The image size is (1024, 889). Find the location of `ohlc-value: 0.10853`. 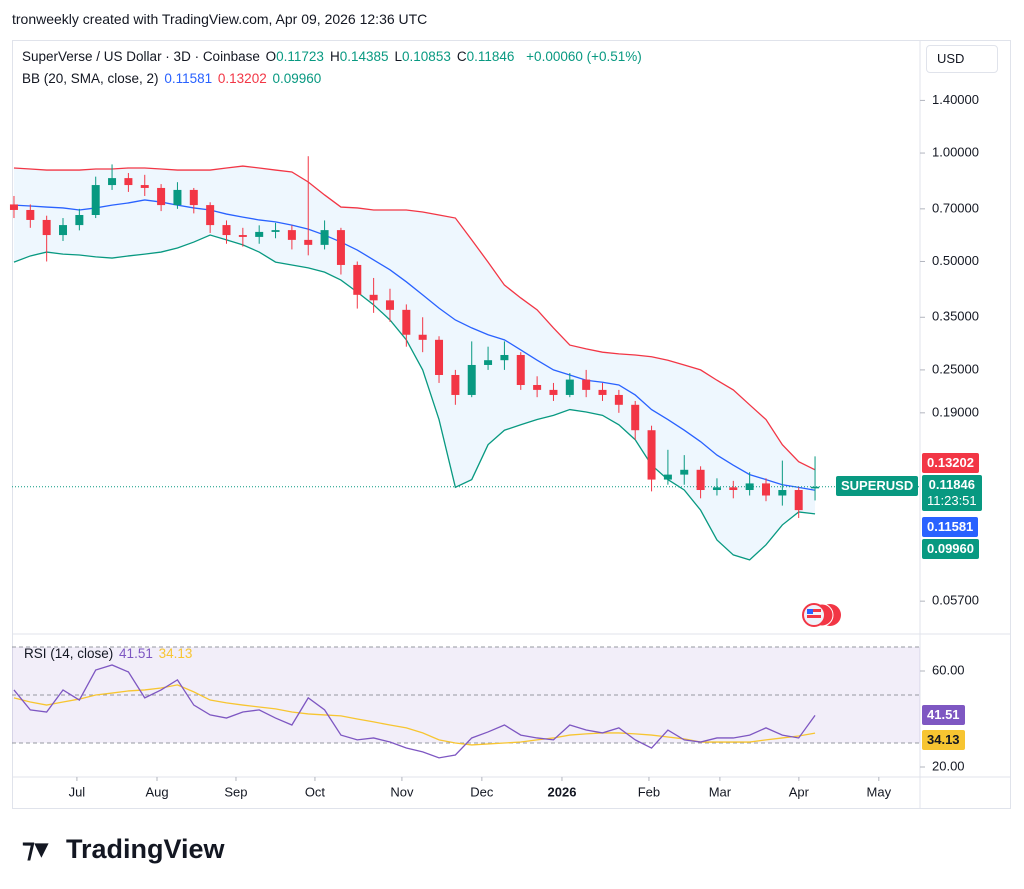

ohlc-value: 0.10853 is located at coordinates (426, 56).